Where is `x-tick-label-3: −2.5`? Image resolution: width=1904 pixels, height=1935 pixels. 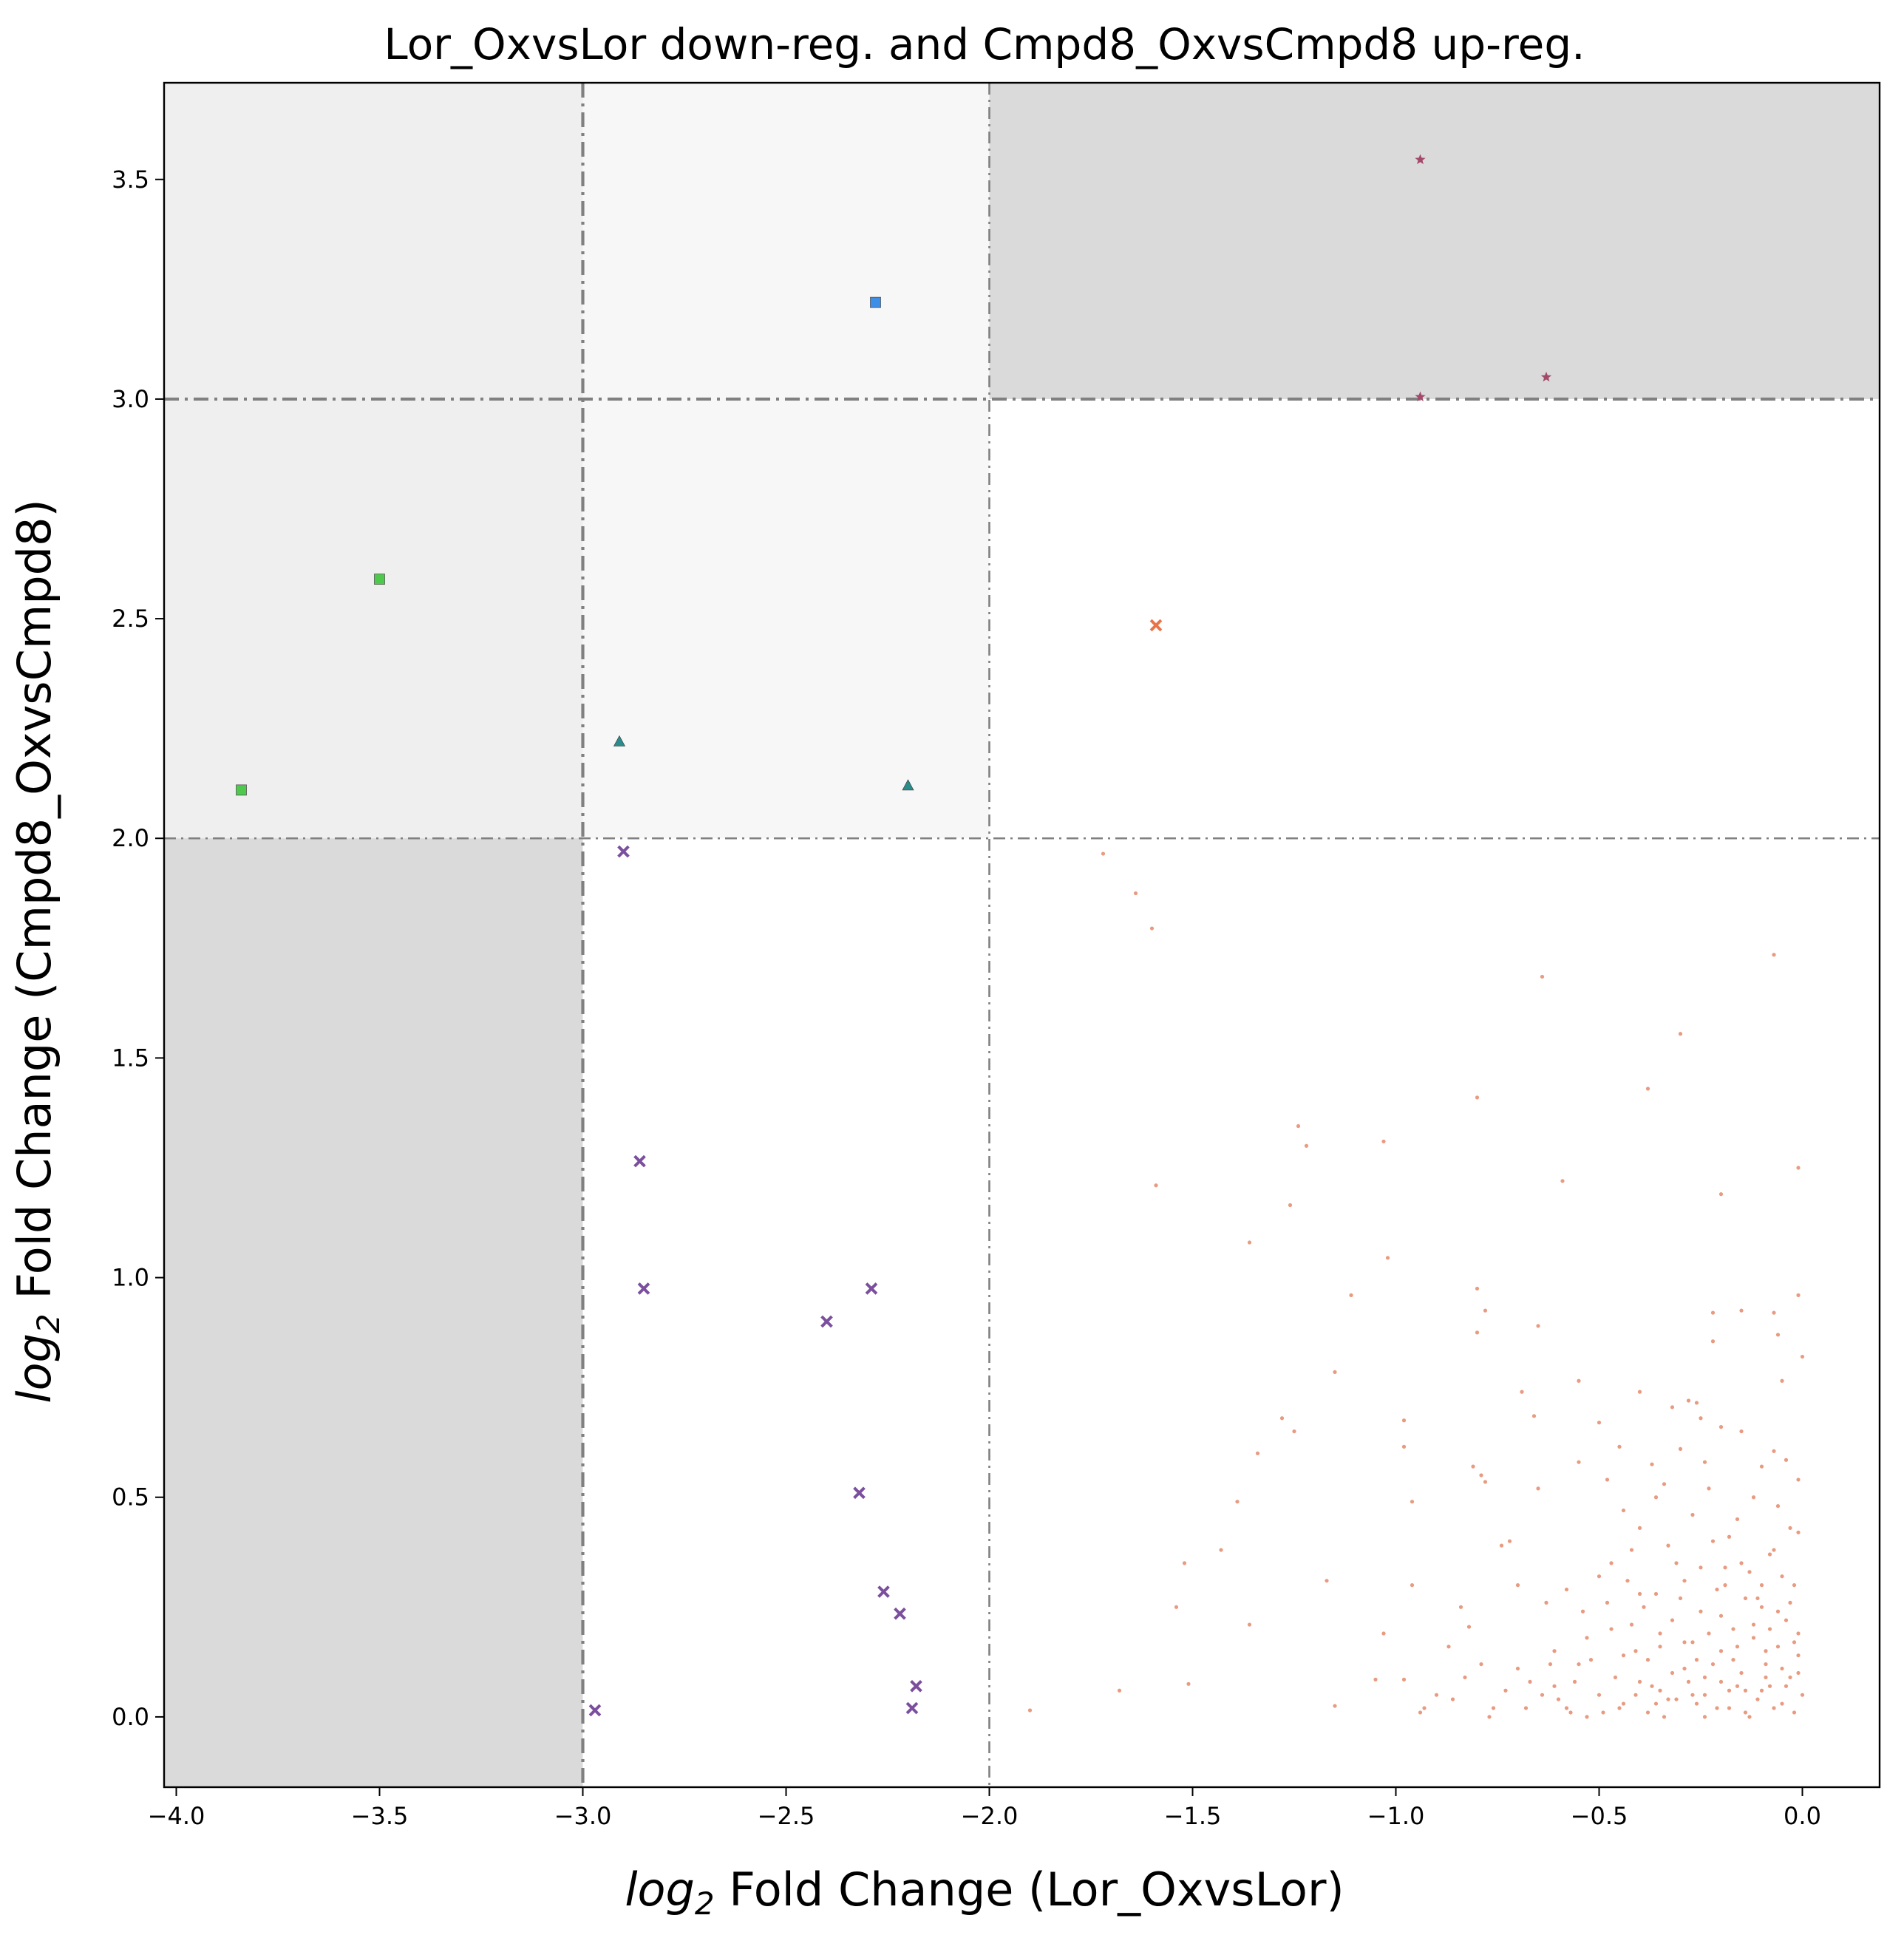 x-tick-label-3: −2.5 is located at coordinates (787, 1816).